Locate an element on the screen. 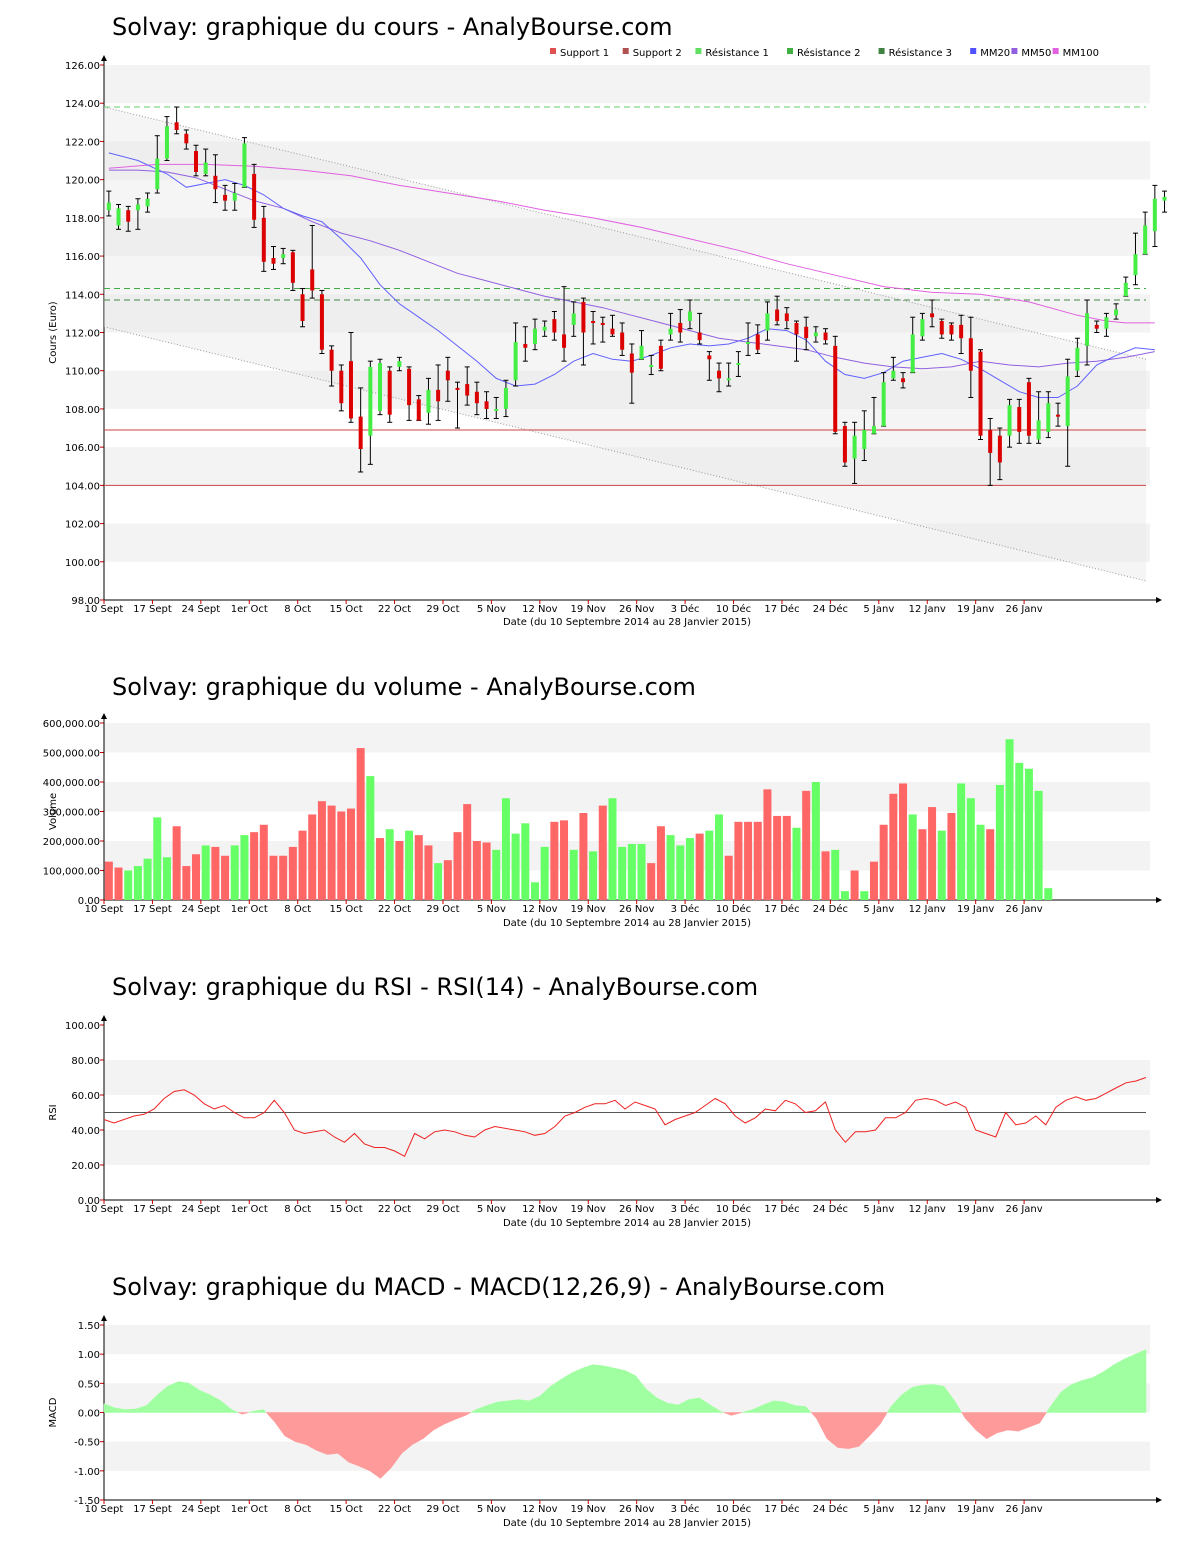 The height and width of the screenshot is (1550, 1200). y-tick-label: 114.00 is located at coordinates (82, 295).